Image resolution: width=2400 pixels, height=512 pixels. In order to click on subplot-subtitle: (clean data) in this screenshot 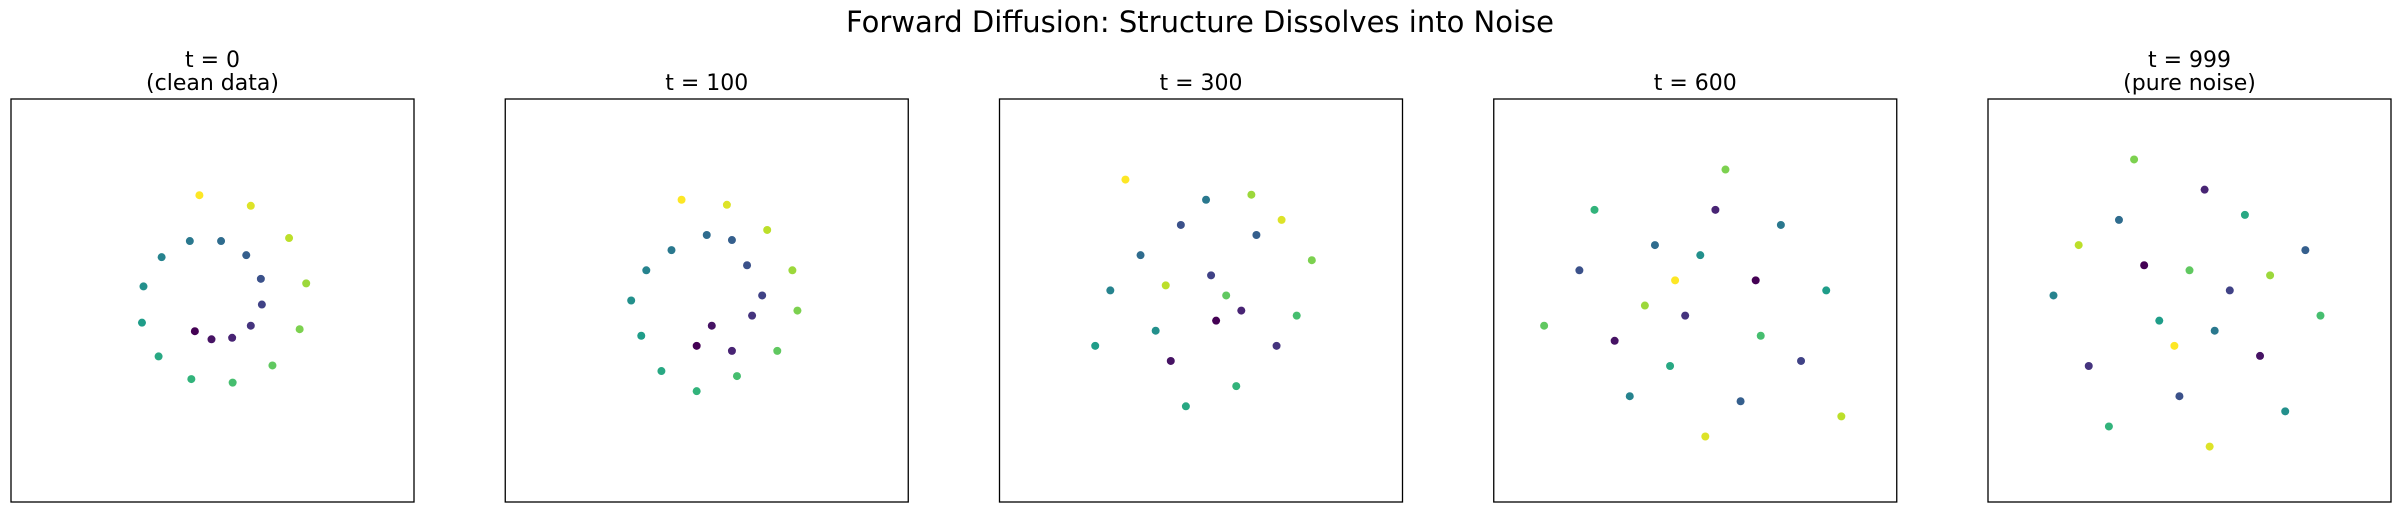, I will do `click(212, 83)`.